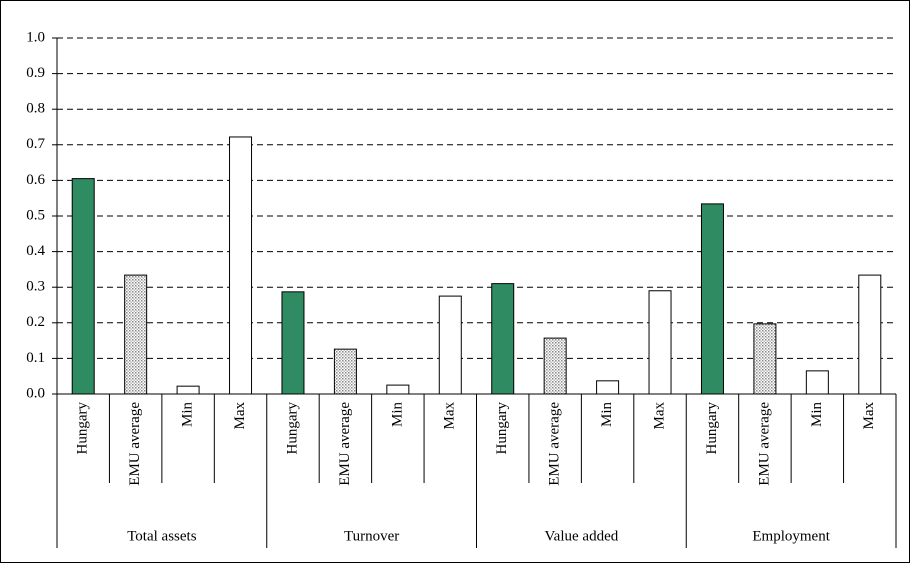 Image resolution: width=910 pixels, height=563 pixels. What do you see at coordinates (35, 251) in the screenshot?
I see `y-tick-label: 0.4` at bounding box center [35, 251].